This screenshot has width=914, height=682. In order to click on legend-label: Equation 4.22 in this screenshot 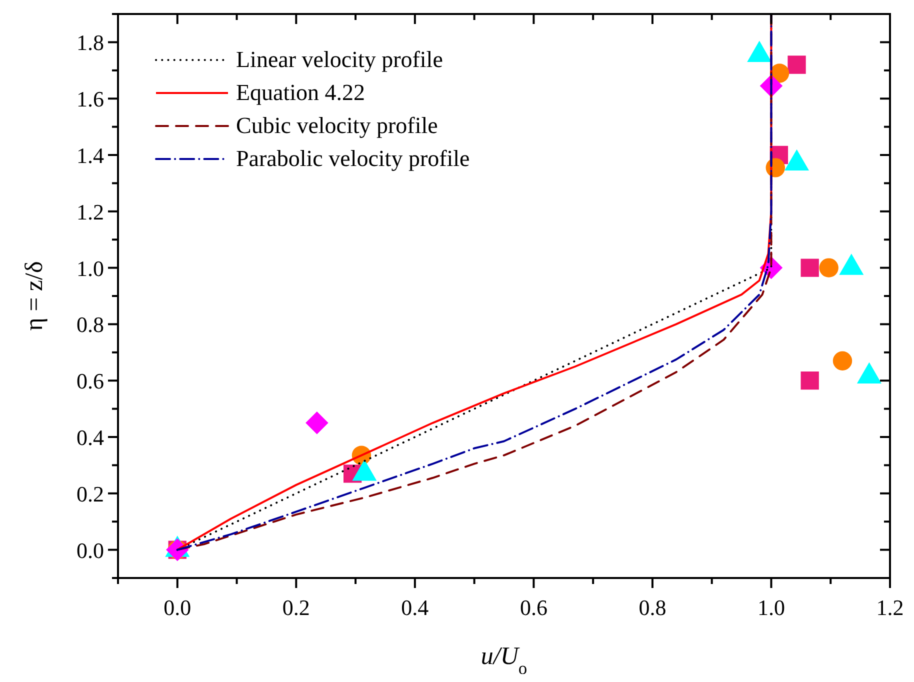, I will do `click(301, 92)`.